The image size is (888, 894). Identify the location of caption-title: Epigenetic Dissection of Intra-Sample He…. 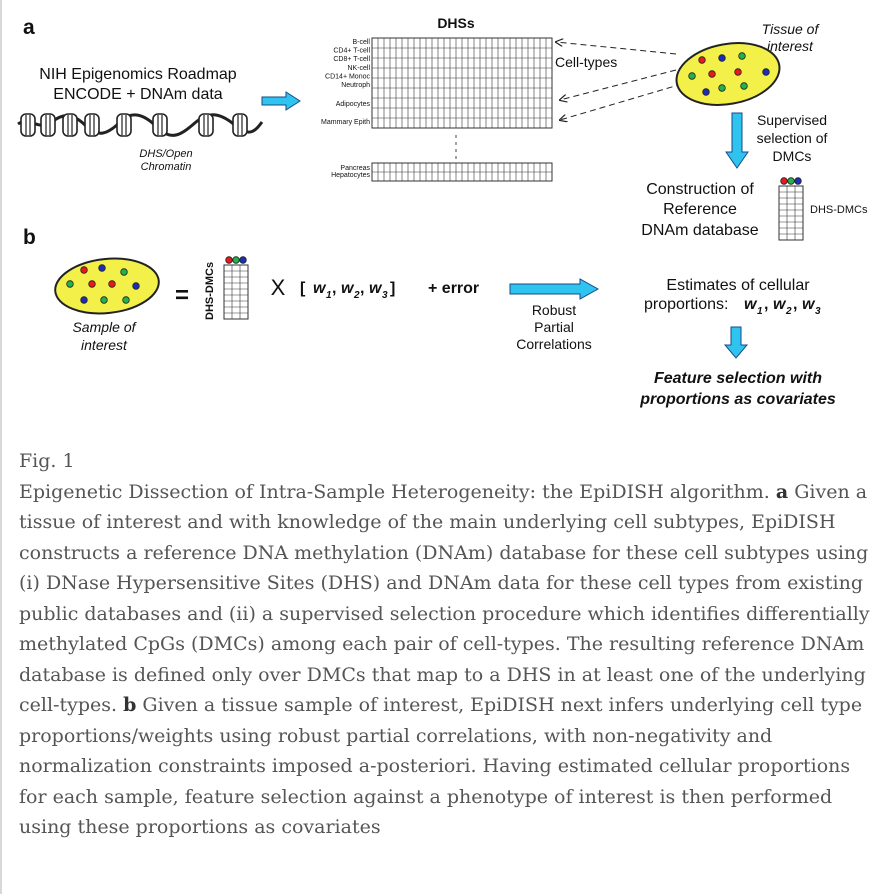
(394, 491).